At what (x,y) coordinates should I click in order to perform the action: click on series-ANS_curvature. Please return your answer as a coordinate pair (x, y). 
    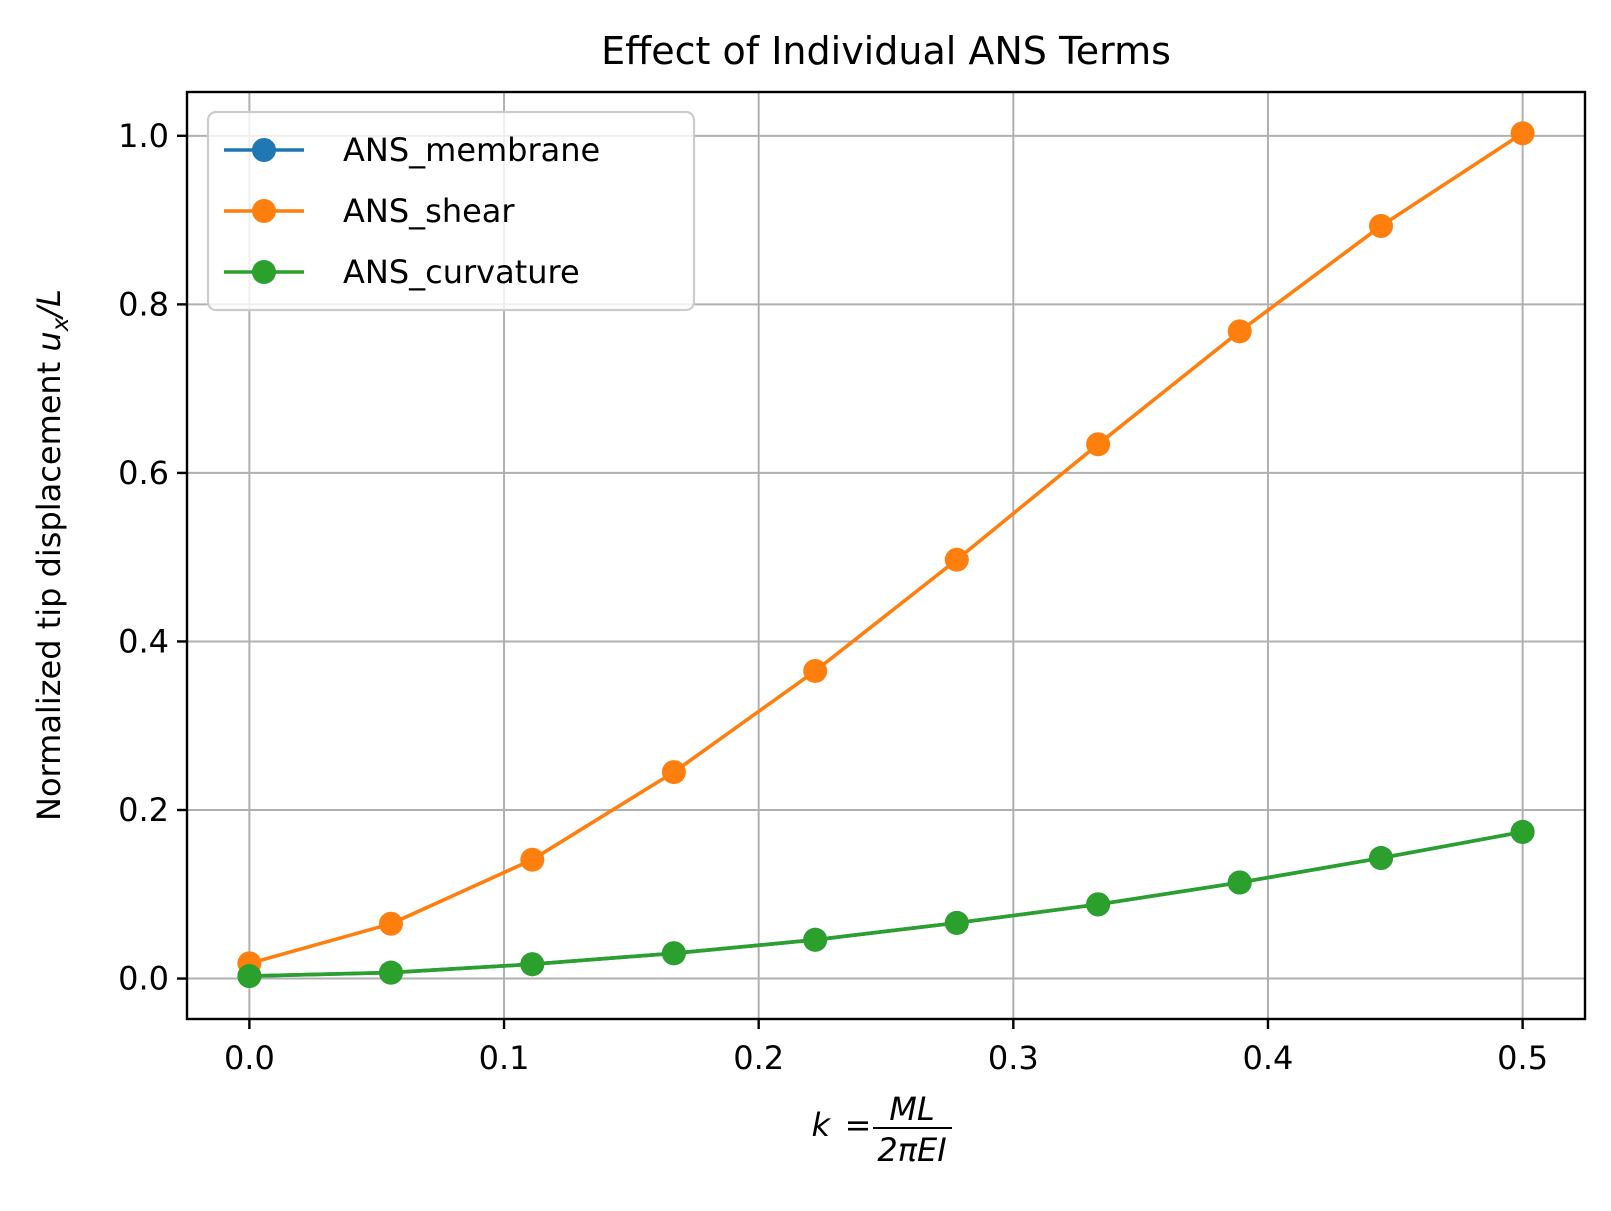
    Looking at the image, I should click on (886, 904).